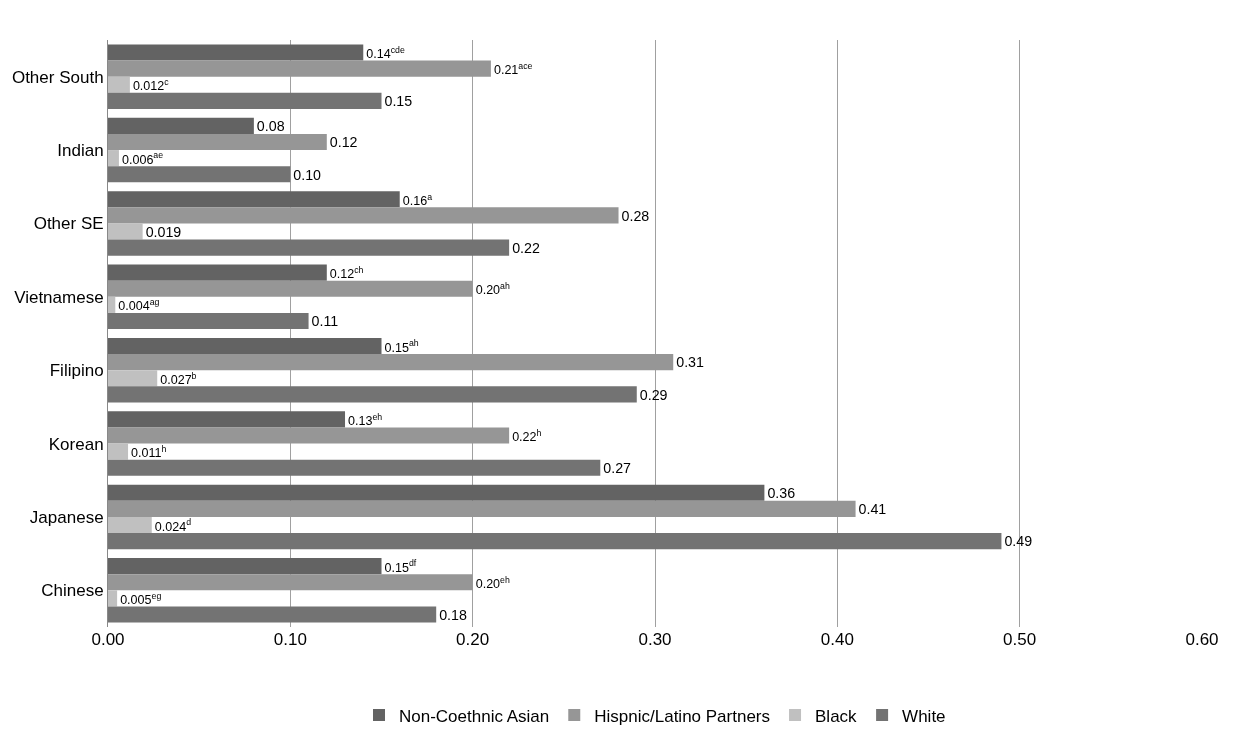 The image size is (1252, 745). I want to click on y-tick-label: Vietnamese, so click(59, 297).